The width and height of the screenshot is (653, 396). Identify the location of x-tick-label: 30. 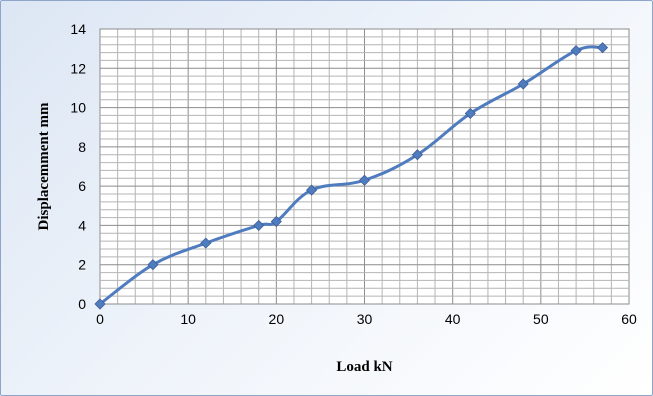
(365, 319).